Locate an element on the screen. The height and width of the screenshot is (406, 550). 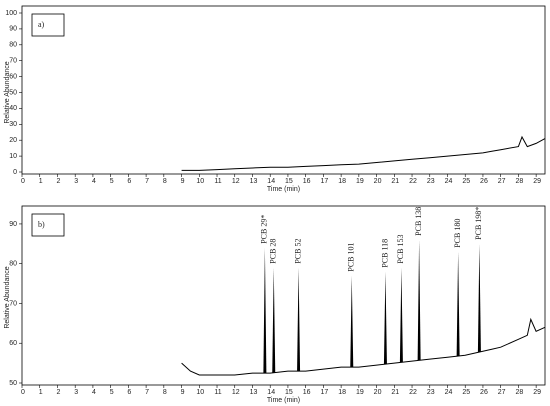
x-tick-label: 5 is located at coordinates (112, 392).